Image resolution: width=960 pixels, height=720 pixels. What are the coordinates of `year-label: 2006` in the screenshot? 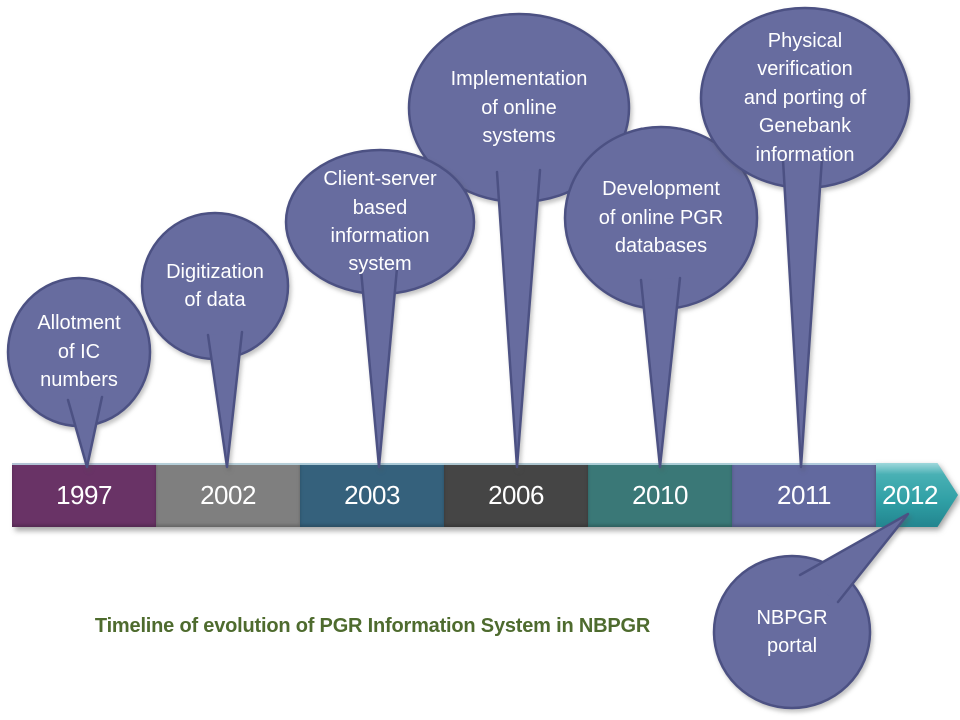 It's located at (516, 494).